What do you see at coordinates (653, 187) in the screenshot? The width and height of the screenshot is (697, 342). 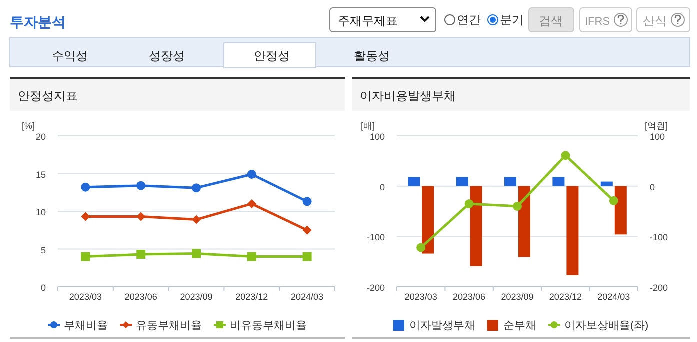 I see `y2-tick-label: 0` at bounding box center [653, 187].